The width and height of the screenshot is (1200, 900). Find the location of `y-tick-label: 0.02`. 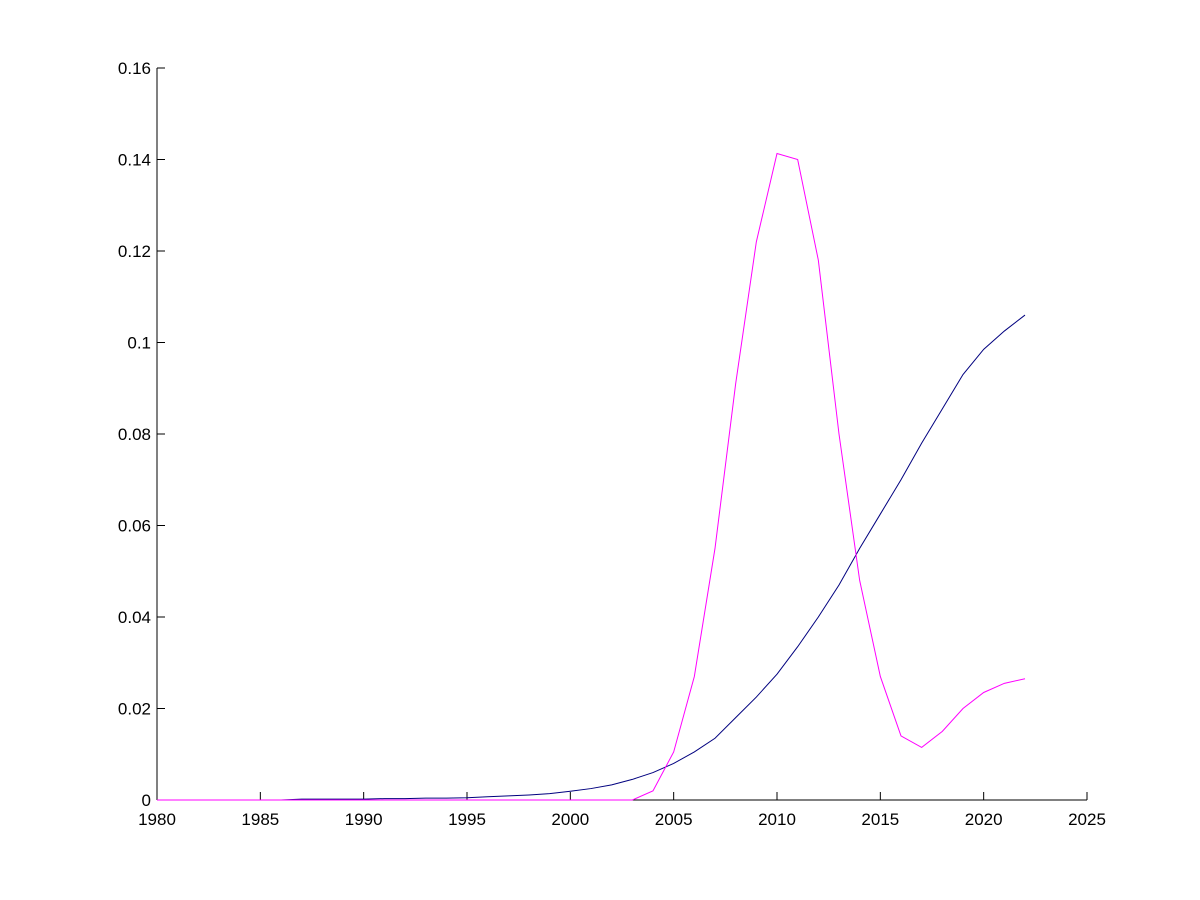

y-tick-label: 0.02 is located at coordinates (134, 709).